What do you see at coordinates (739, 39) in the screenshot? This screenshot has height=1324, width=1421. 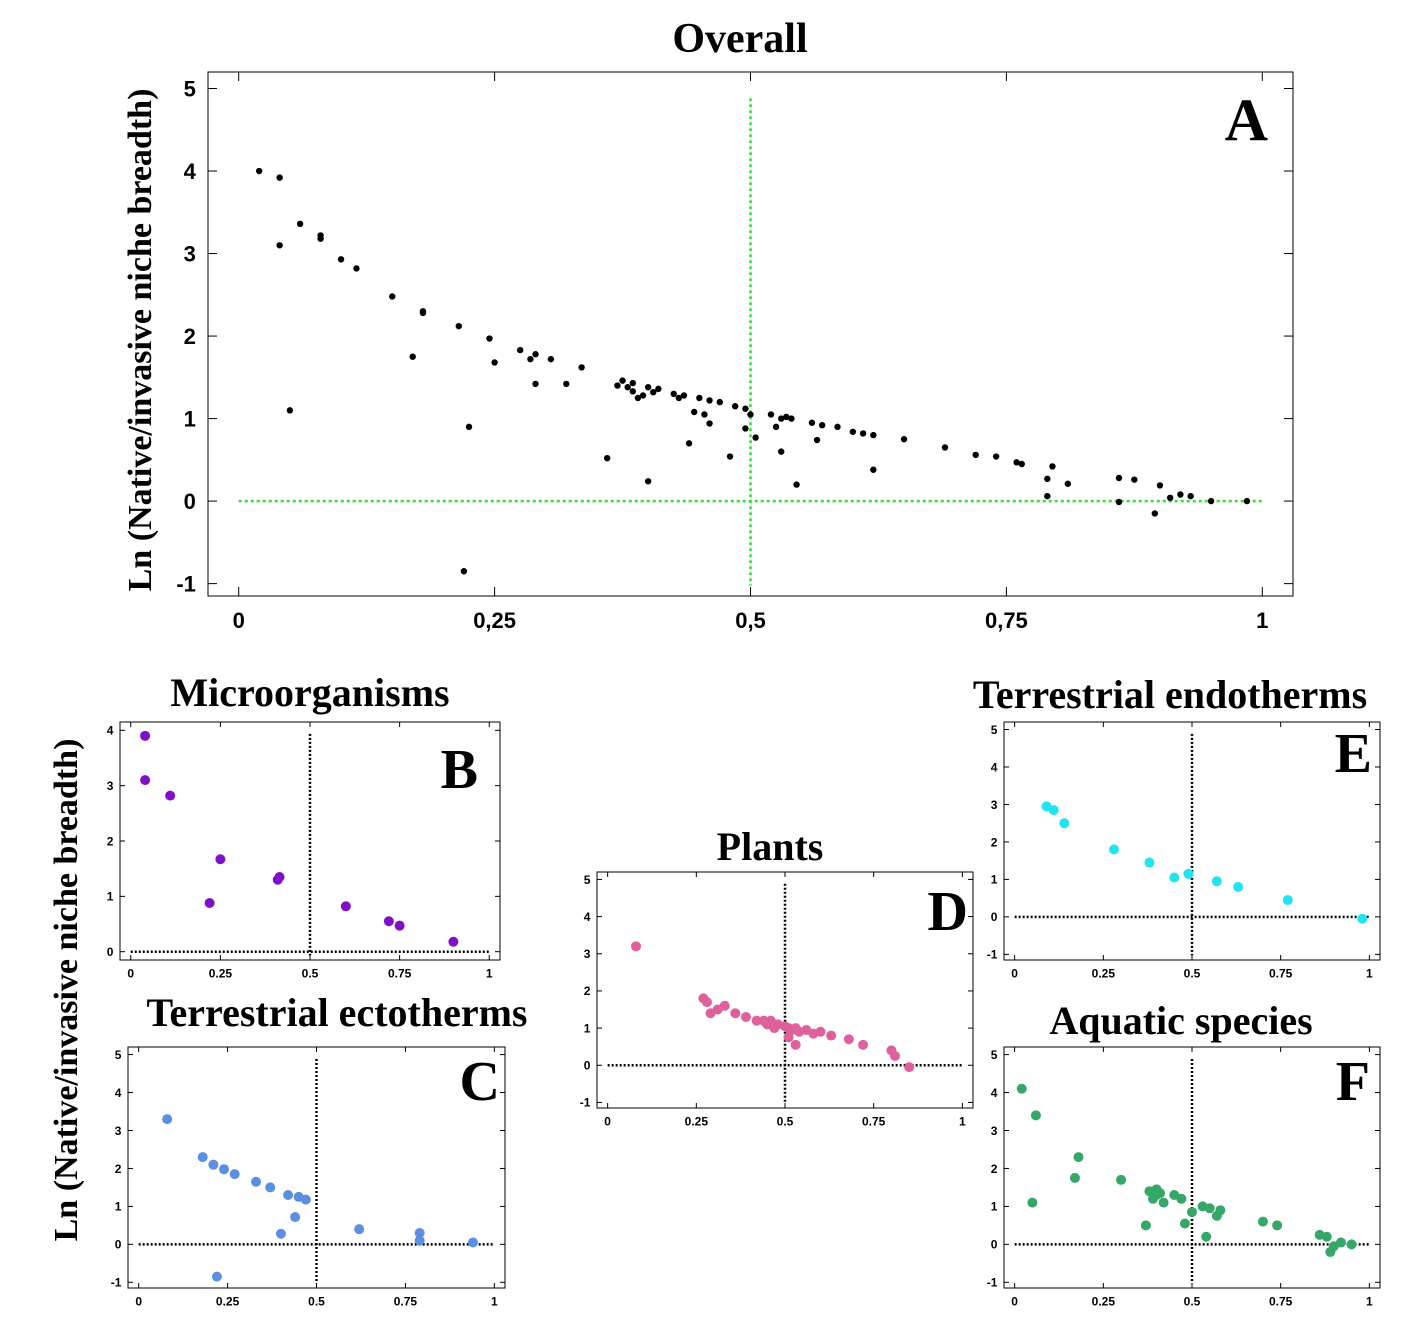 I see `panel-title: Overall` at bounding box center [739, 39].